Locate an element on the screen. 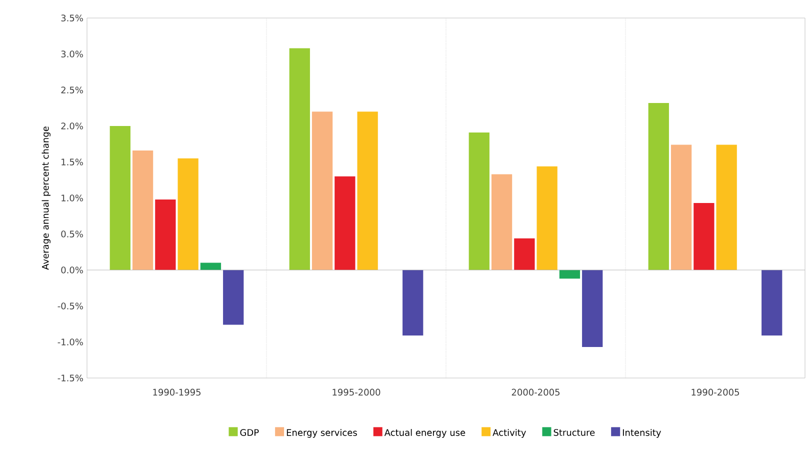 The width and height of the screenshot is (807, 456). y-tick-label: 1.5% is located at coordinates (72, 162).